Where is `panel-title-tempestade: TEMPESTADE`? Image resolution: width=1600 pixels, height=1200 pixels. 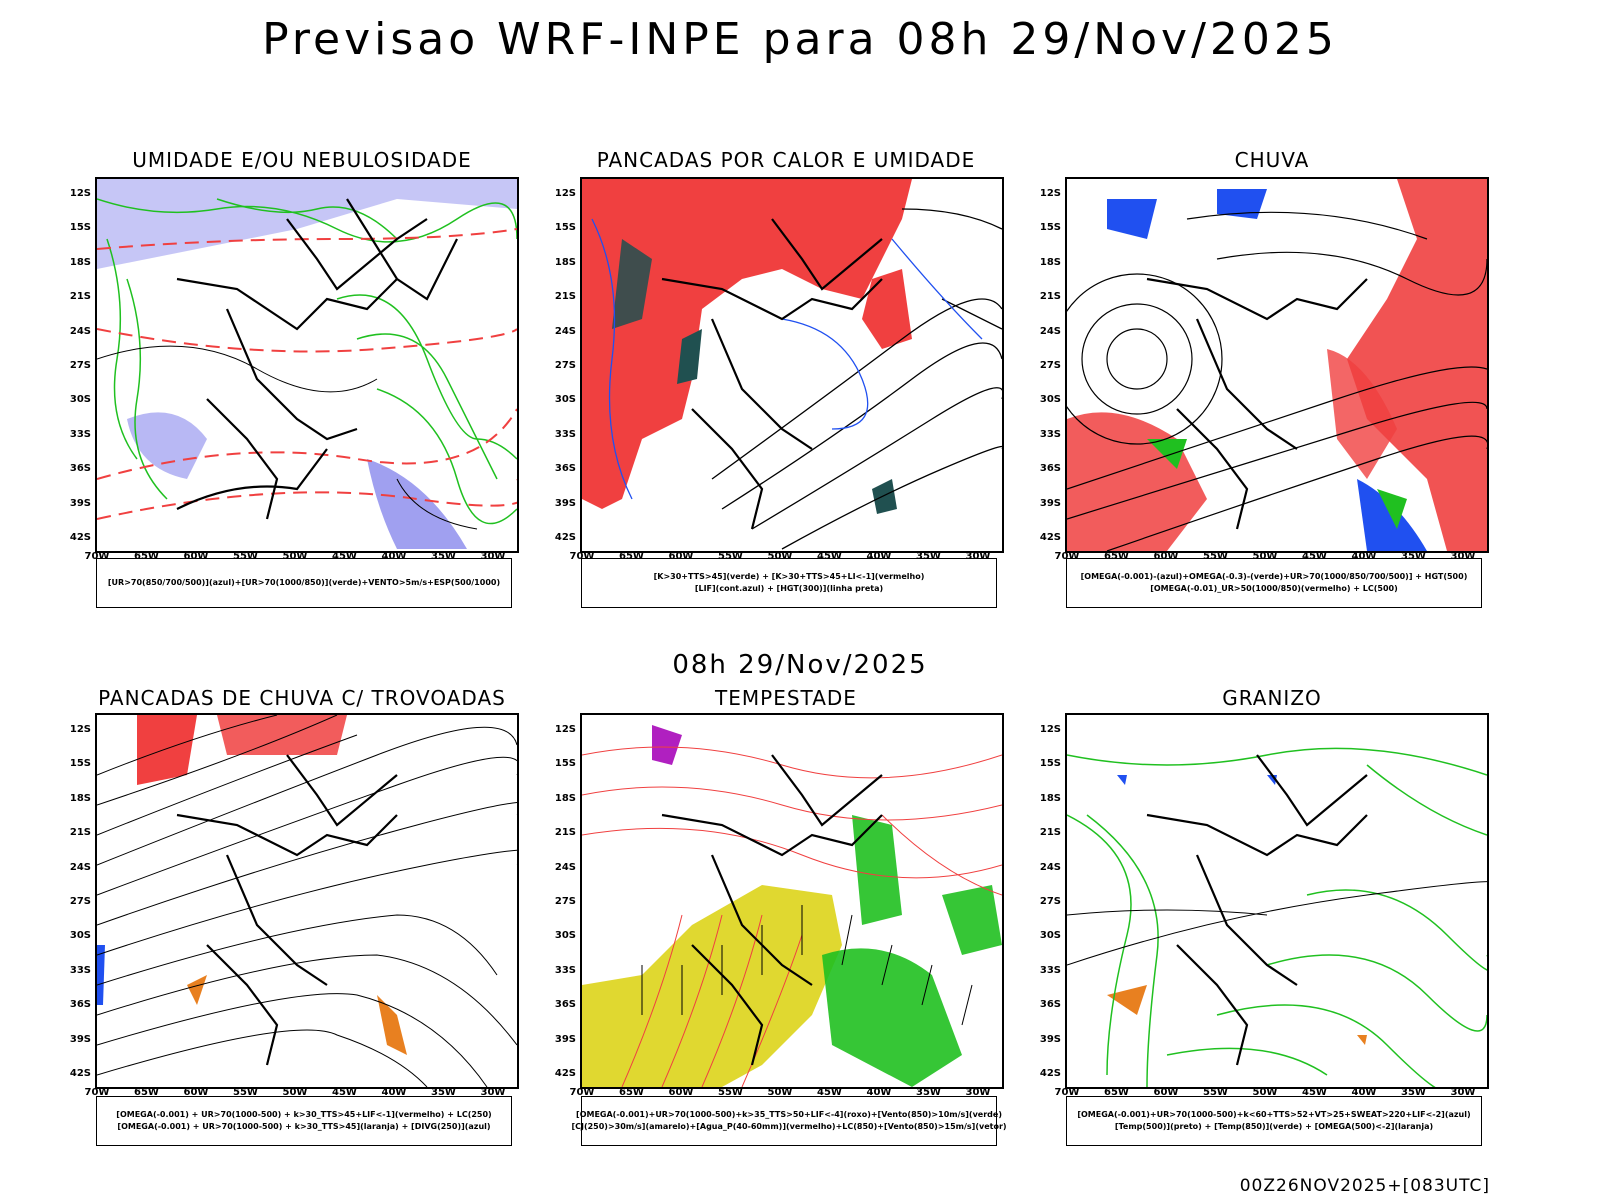
panel-title-tempestade: TEMPESTADE is located at coordinates (786, 698).